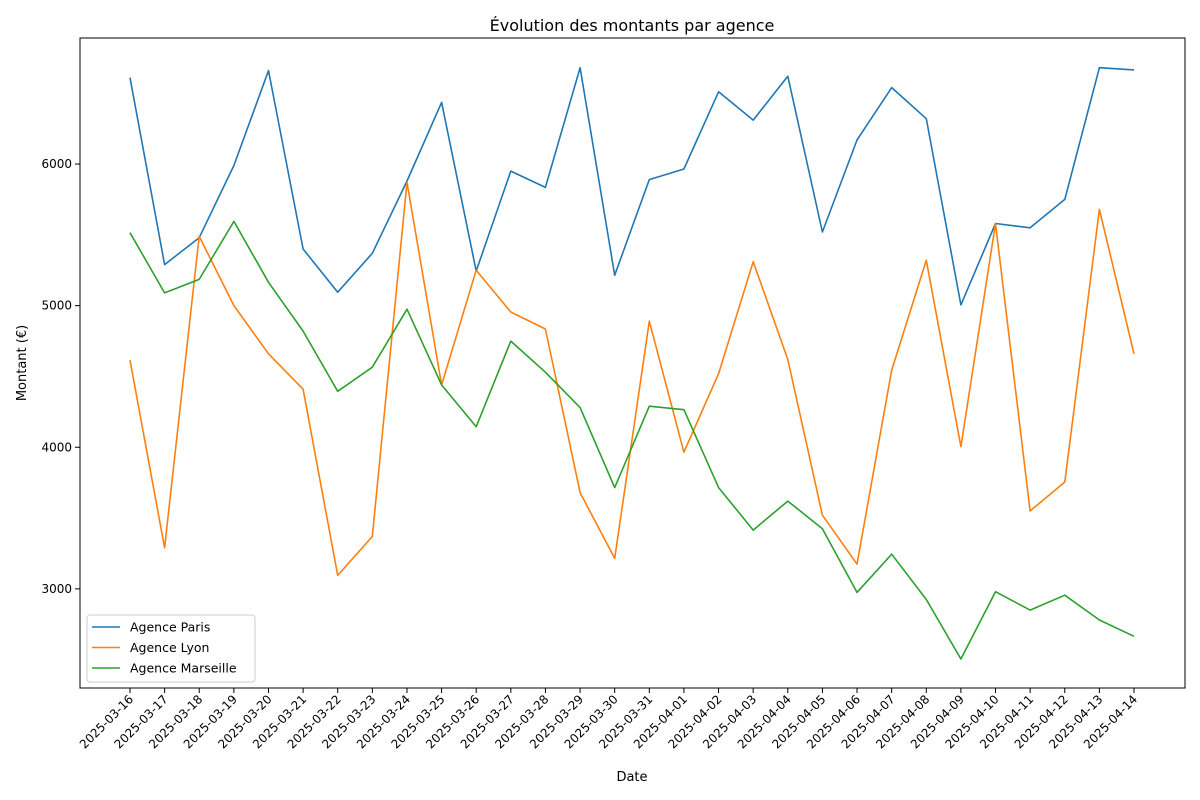 This screenshot has height=800, width=1200. I want to click on y-tick-label: 6000, so click(56, 164).